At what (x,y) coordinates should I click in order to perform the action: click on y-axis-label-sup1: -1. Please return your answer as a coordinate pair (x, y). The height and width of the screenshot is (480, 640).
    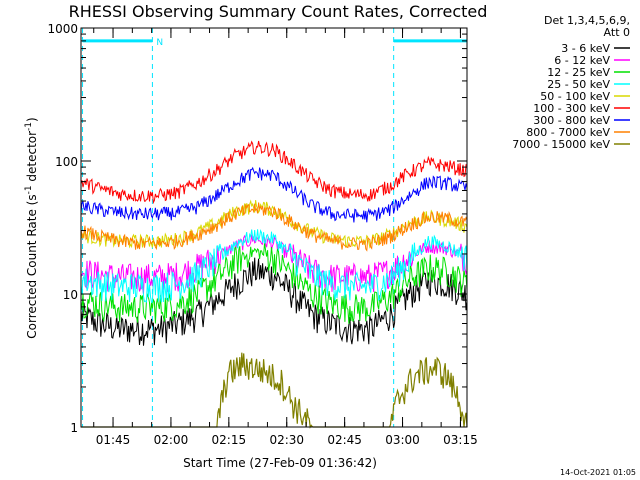
    Looking at the image, I should click on (29, 189).